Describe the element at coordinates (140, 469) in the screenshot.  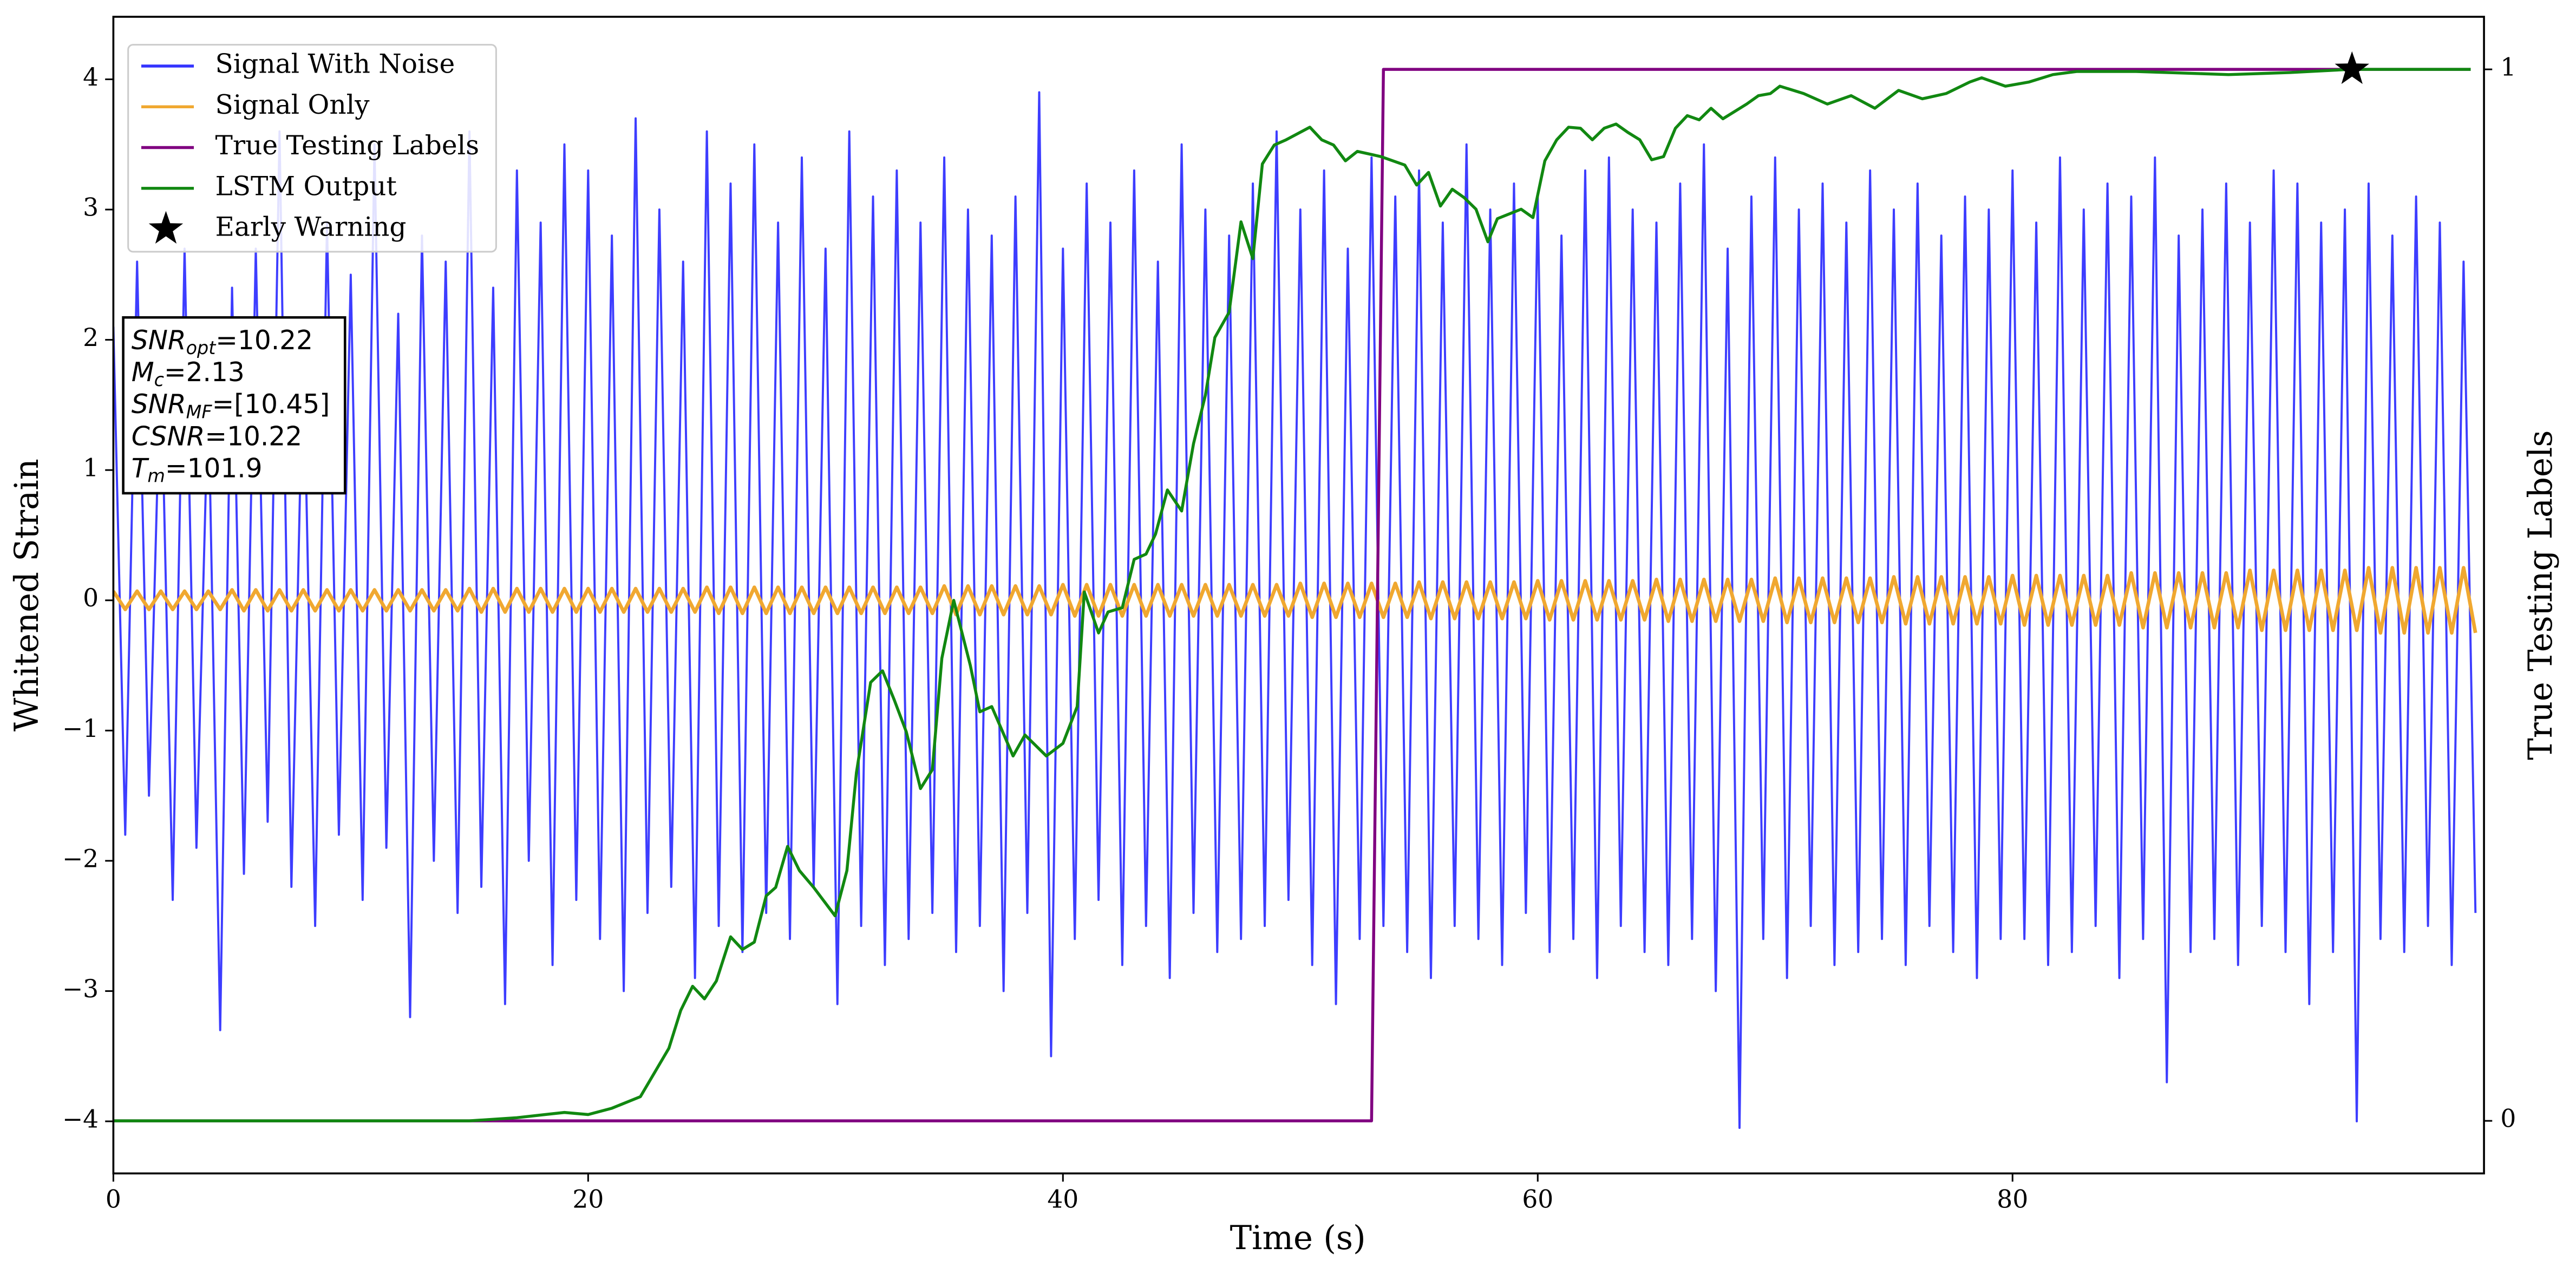
I see `annotation-var: T` at that location.